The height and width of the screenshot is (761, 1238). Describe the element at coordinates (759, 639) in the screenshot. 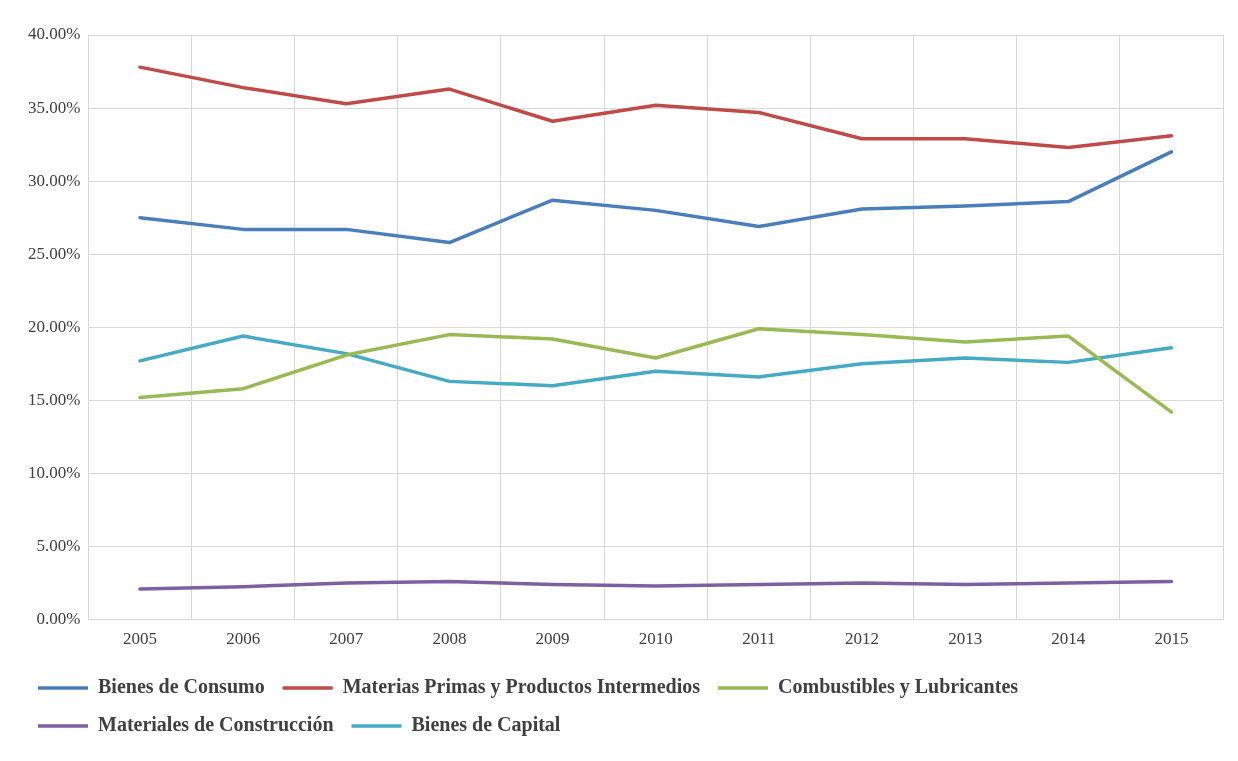

I see `x-tick-label: 2011` at that location.